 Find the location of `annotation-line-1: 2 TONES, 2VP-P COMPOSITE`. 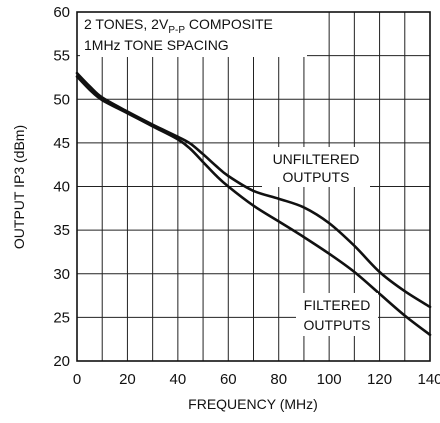

annotation-line-1: 2 TONES, 2VP-P COMPOSITE is located at coordinates (178, 26).